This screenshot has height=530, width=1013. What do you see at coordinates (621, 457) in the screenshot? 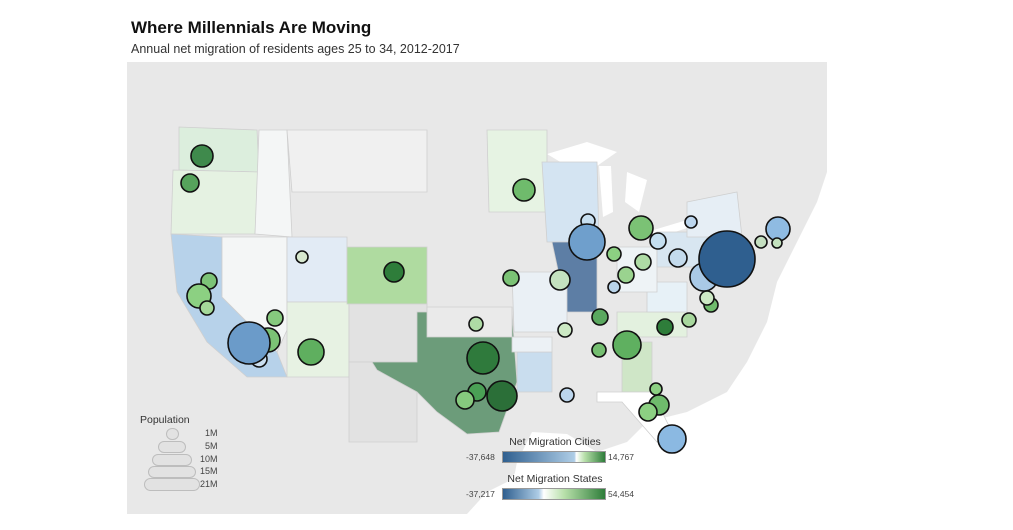
I see `cities-legend-max: 14,767` at bounding box center [621, 457].